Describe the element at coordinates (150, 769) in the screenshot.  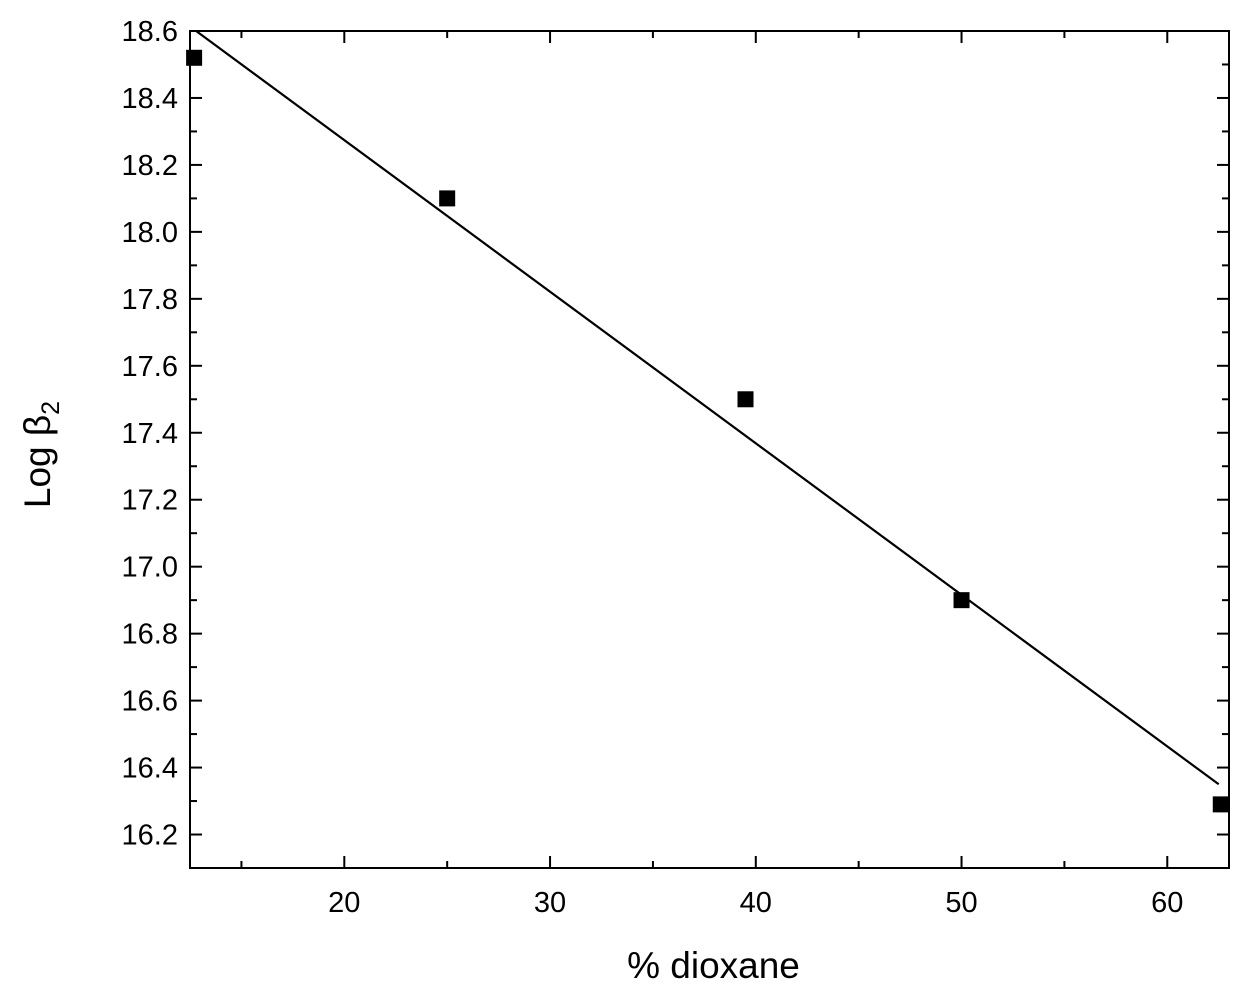
I see `y-tick-label: 16.4` at that location.